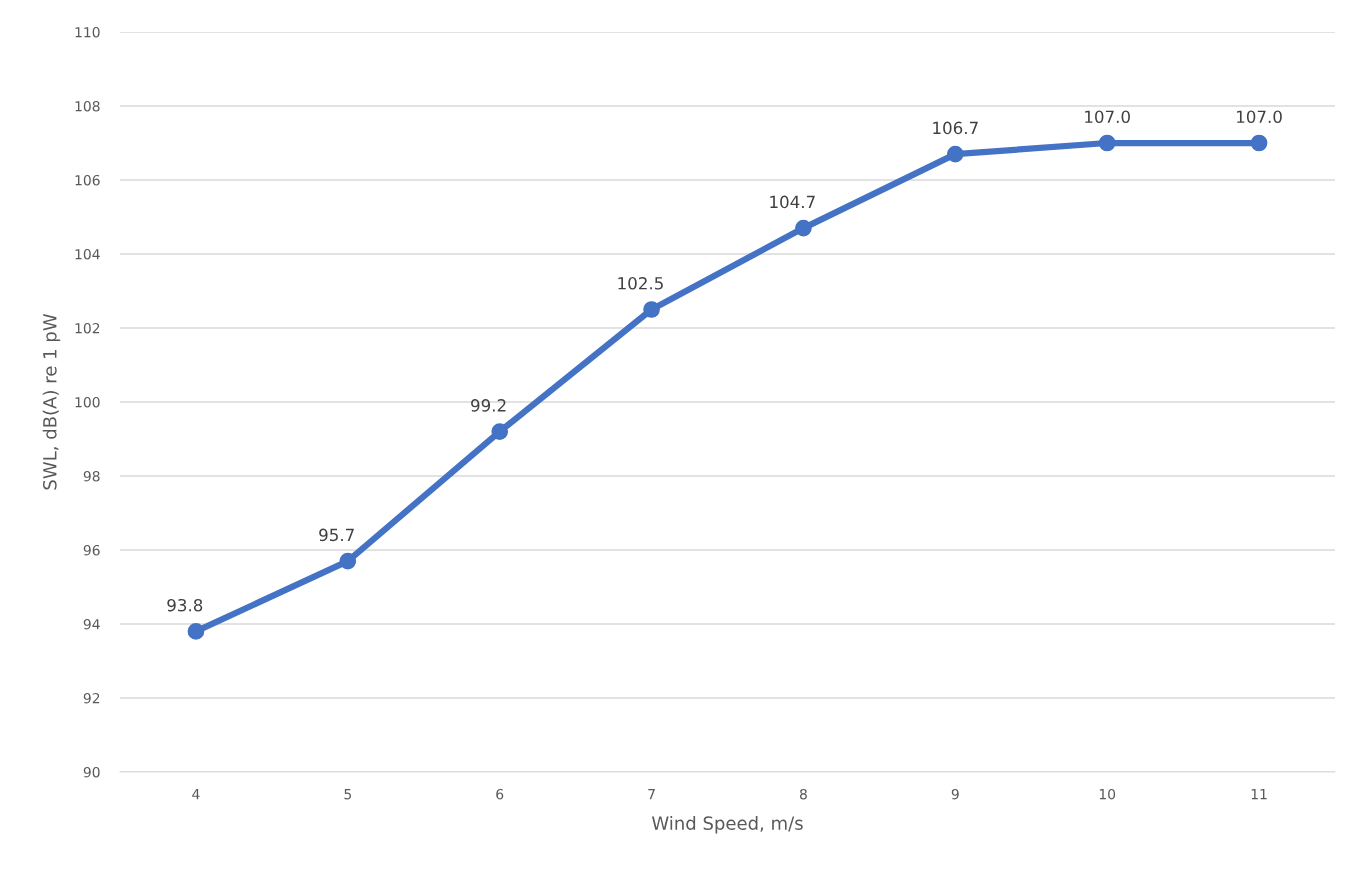 The height and width of the screenshot is (874, 1366). I want to click on y-tick-label: 100, so click(87, 402).